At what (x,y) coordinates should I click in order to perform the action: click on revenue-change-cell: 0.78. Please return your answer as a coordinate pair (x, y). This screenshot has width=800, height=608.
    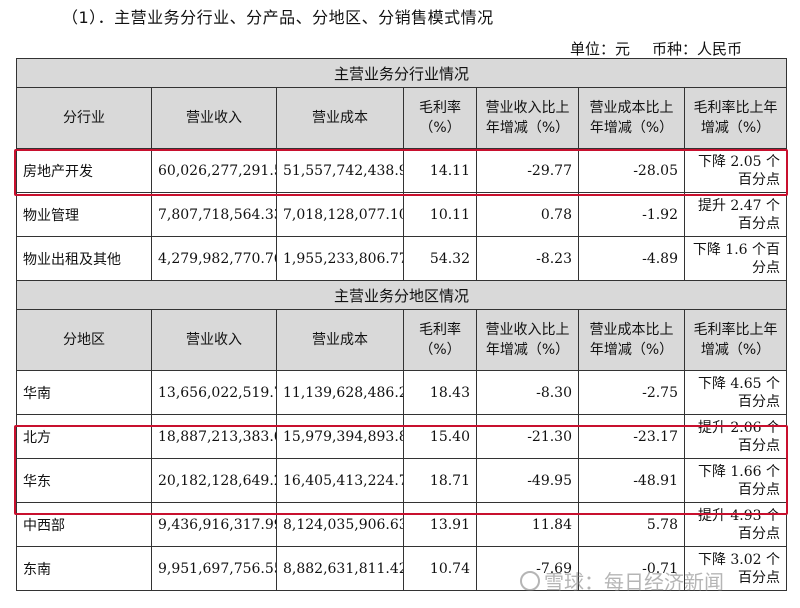
    Looking at the image, I should click on (527, 214).